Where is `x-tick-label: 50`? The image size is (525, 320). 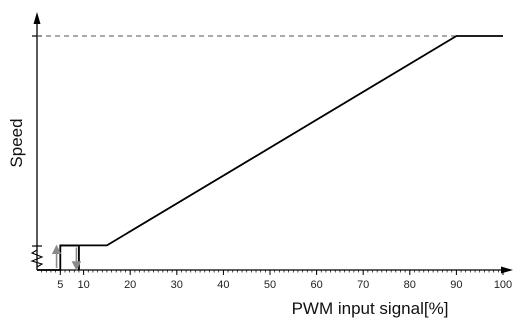
x-tick-label: 50 is located at coordinates (270, 285).